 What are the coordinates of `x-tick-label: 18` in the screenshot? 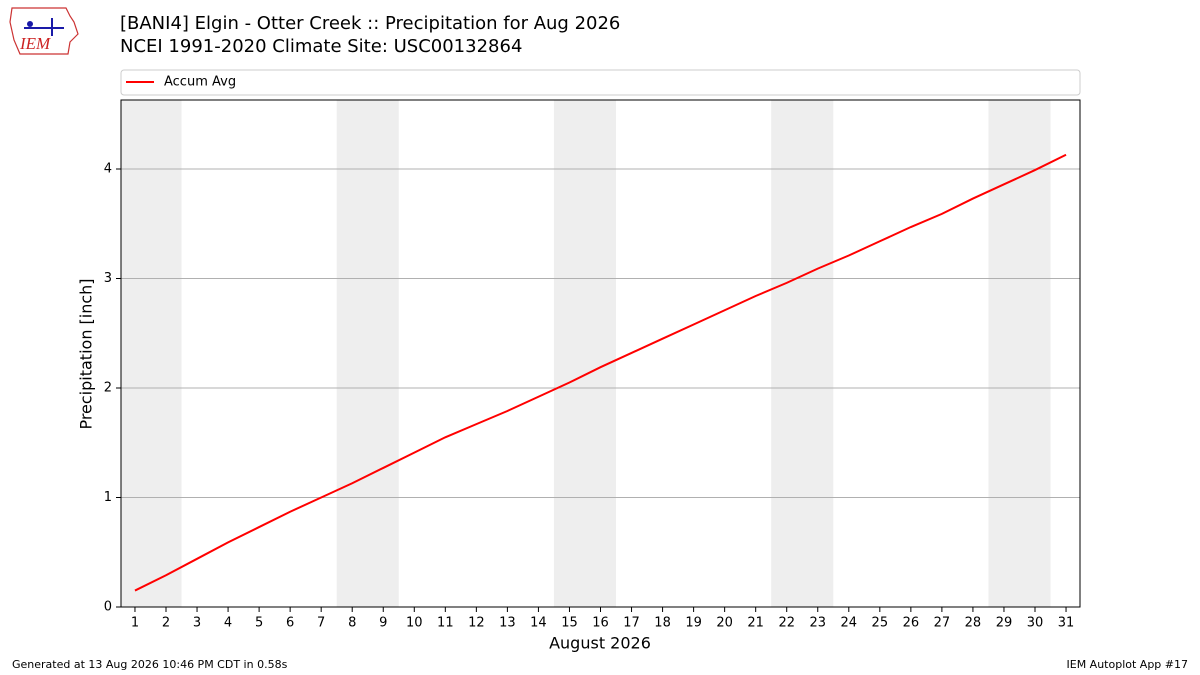 It's located at (662, 623).